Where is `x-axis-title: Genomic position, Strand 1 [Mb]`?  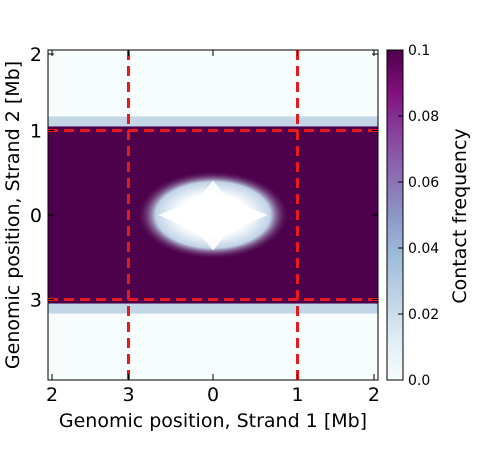 x-axis-title: Genomic position, Strand 1 [Mb] is located at coordinates (213, 421).